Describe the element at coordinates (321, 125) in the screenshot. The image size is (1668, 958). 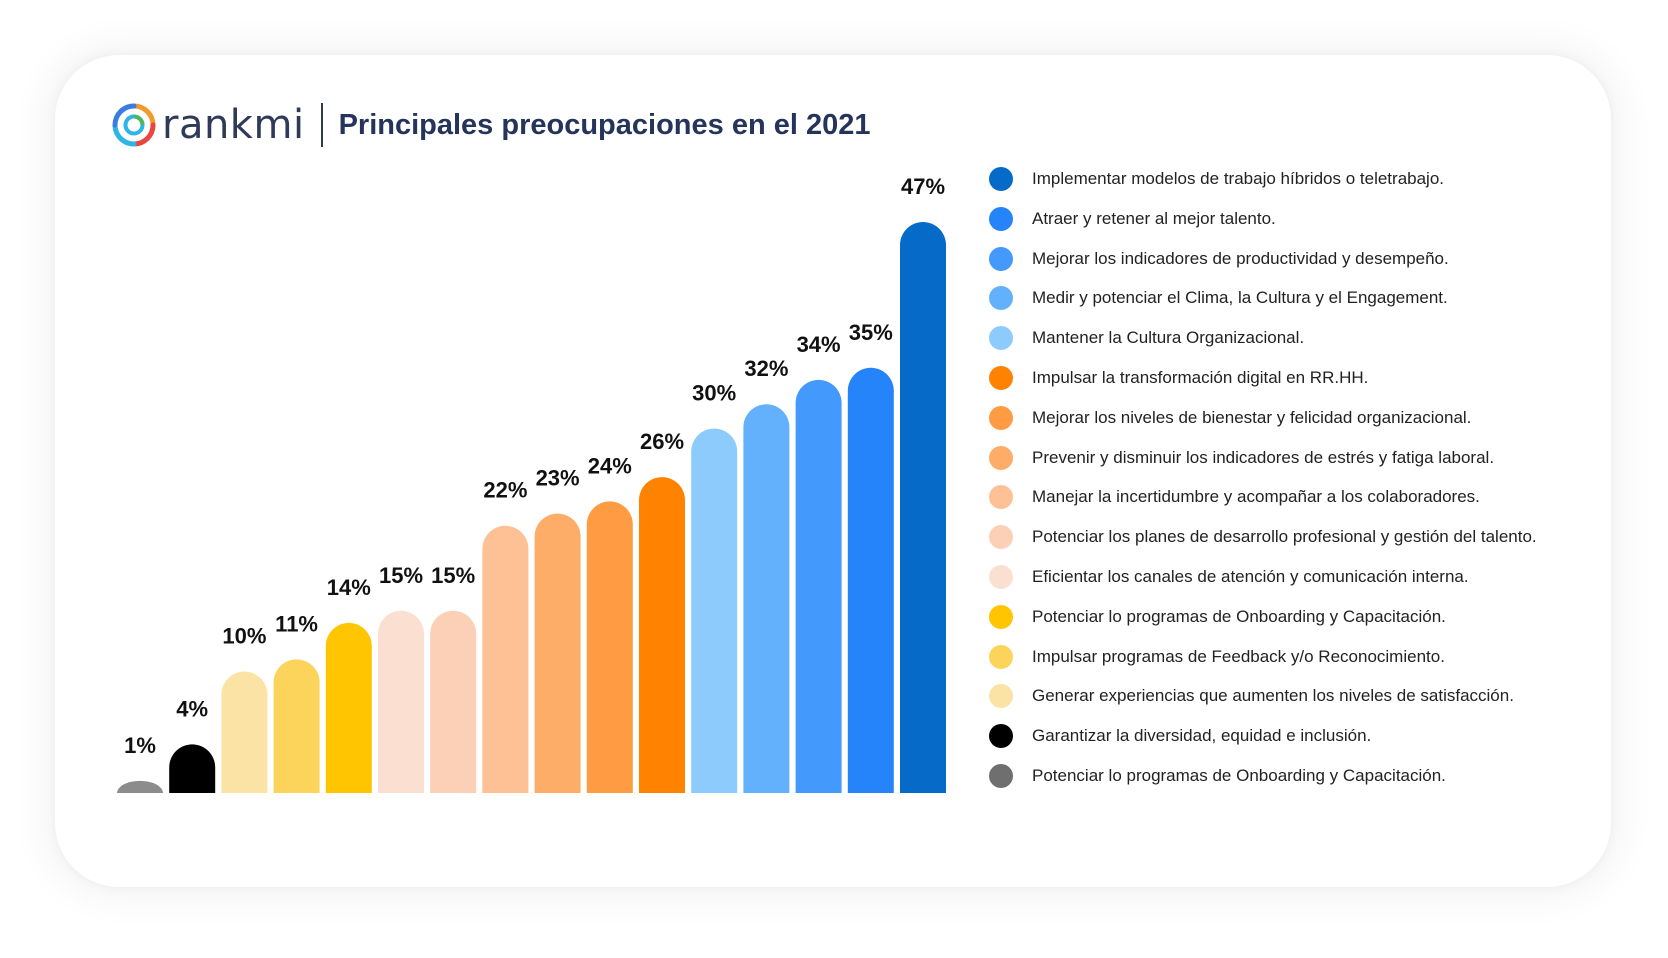
I see `header-divider` at that location.